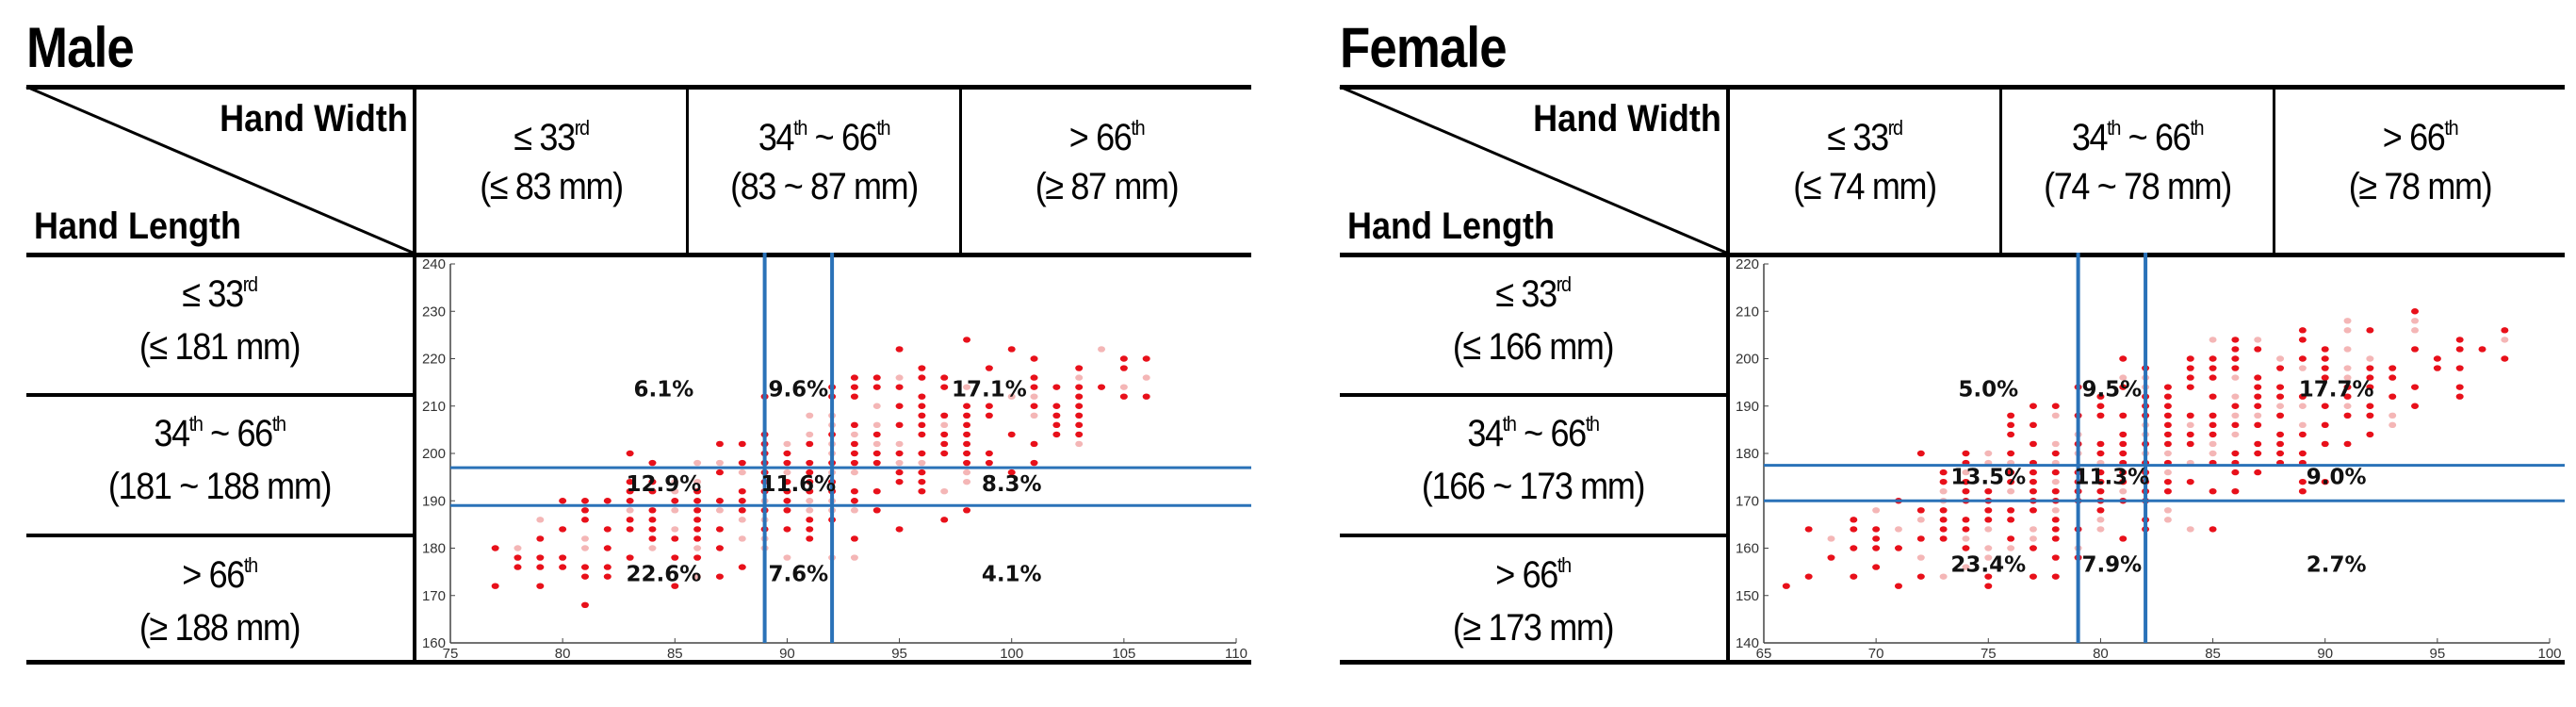 This screenshot has height=707, width=2576. Describe the element at coordinates (2420, 137) in the screenshot. I see `percentile-line: > 66th` at that location.